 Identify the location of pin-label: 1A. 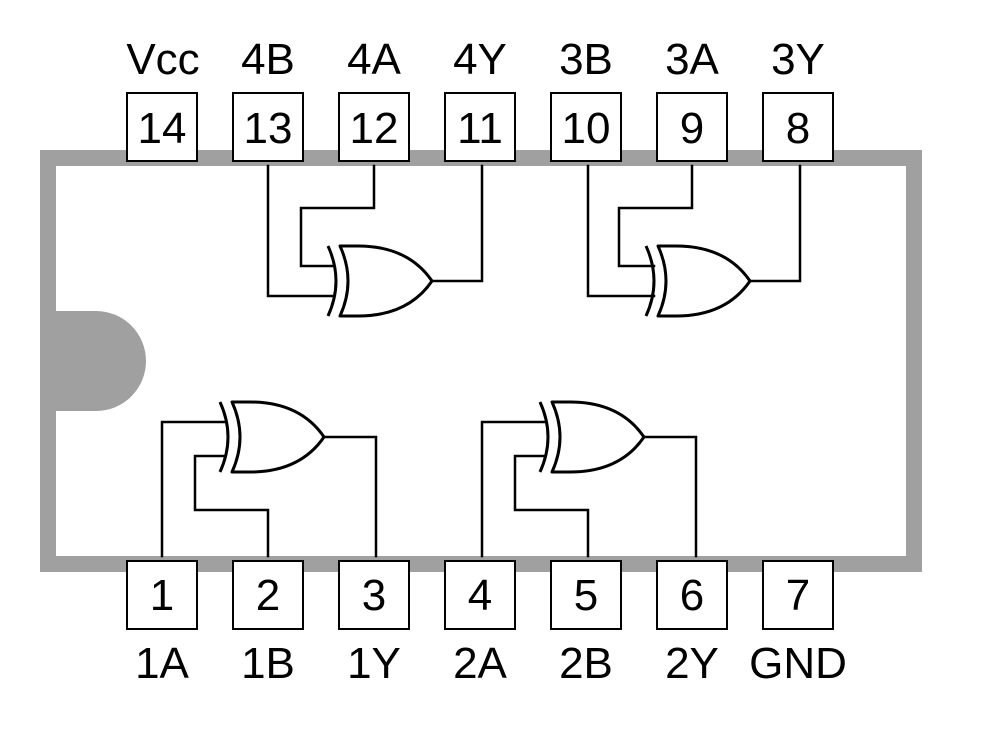
(162, 663).